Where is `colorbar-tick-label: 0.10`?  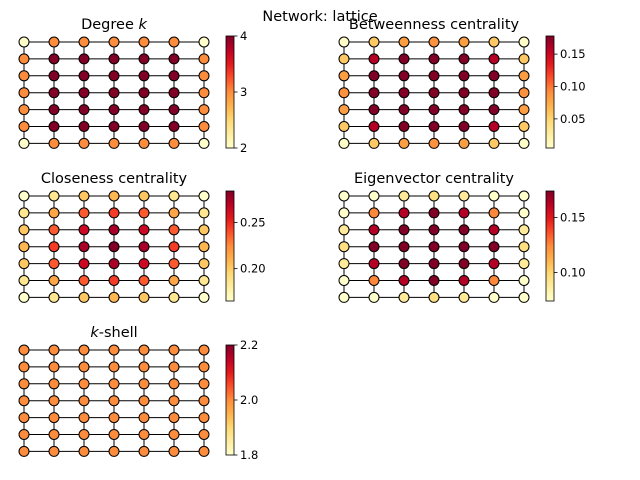
colorbar-tick-label: 0.10 is located at coordinates (573, 86).